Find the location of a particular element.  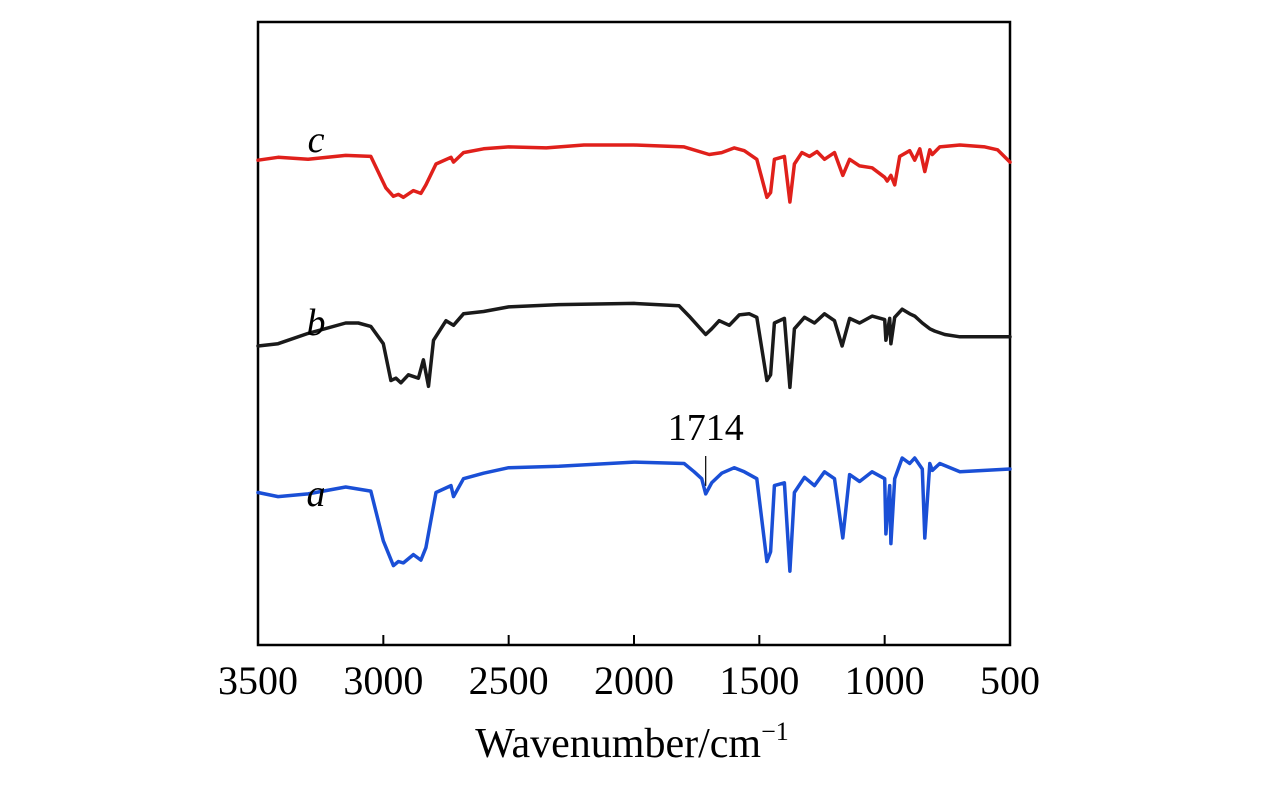

series-line-a is located at coordinates (634, 514).